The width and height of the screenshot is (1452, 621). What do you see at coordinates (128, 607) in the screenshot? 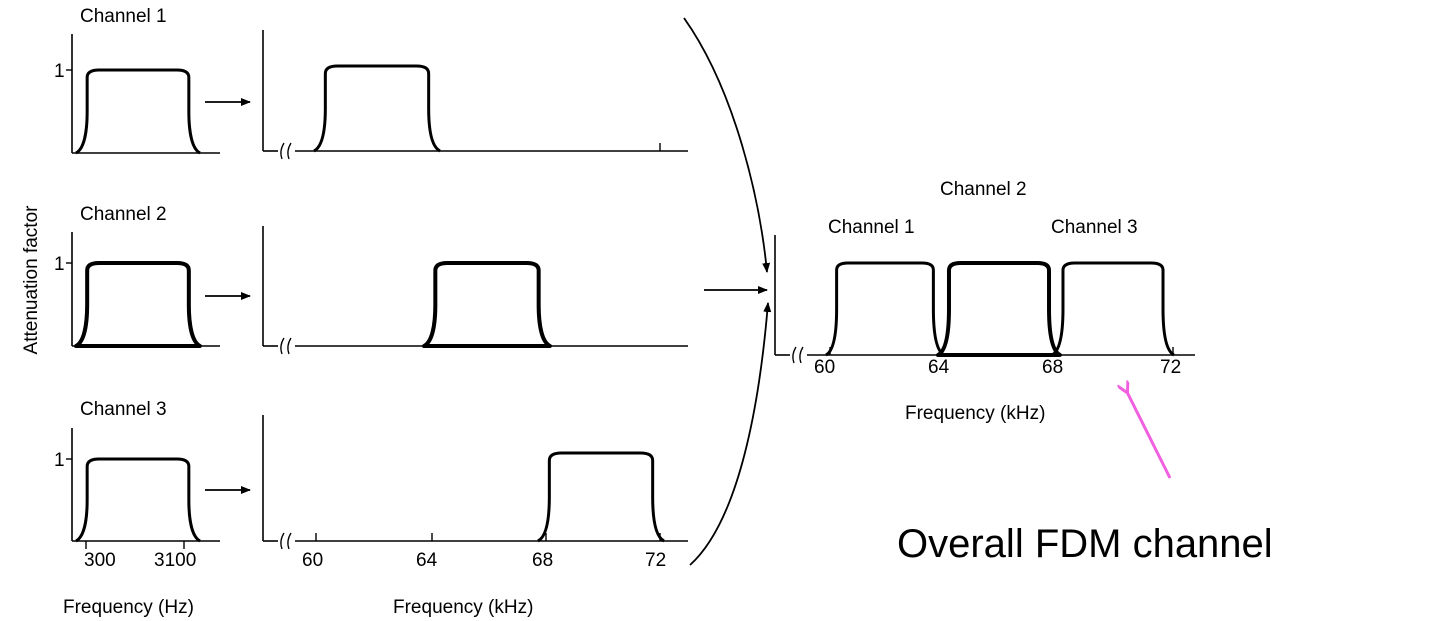
I see `baseband-x-axis-label: Frequency (Hz)` at bounding box center [128, 607].